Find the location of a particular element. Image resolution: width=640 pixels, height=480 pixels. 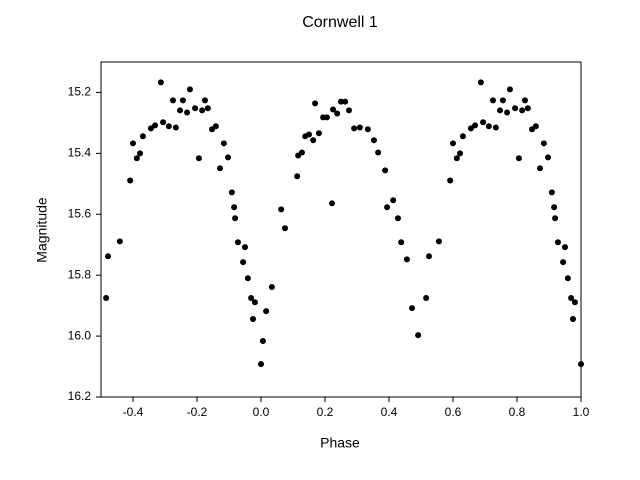

x-tick-label: -0.4 is located at coordinates (133, 412).